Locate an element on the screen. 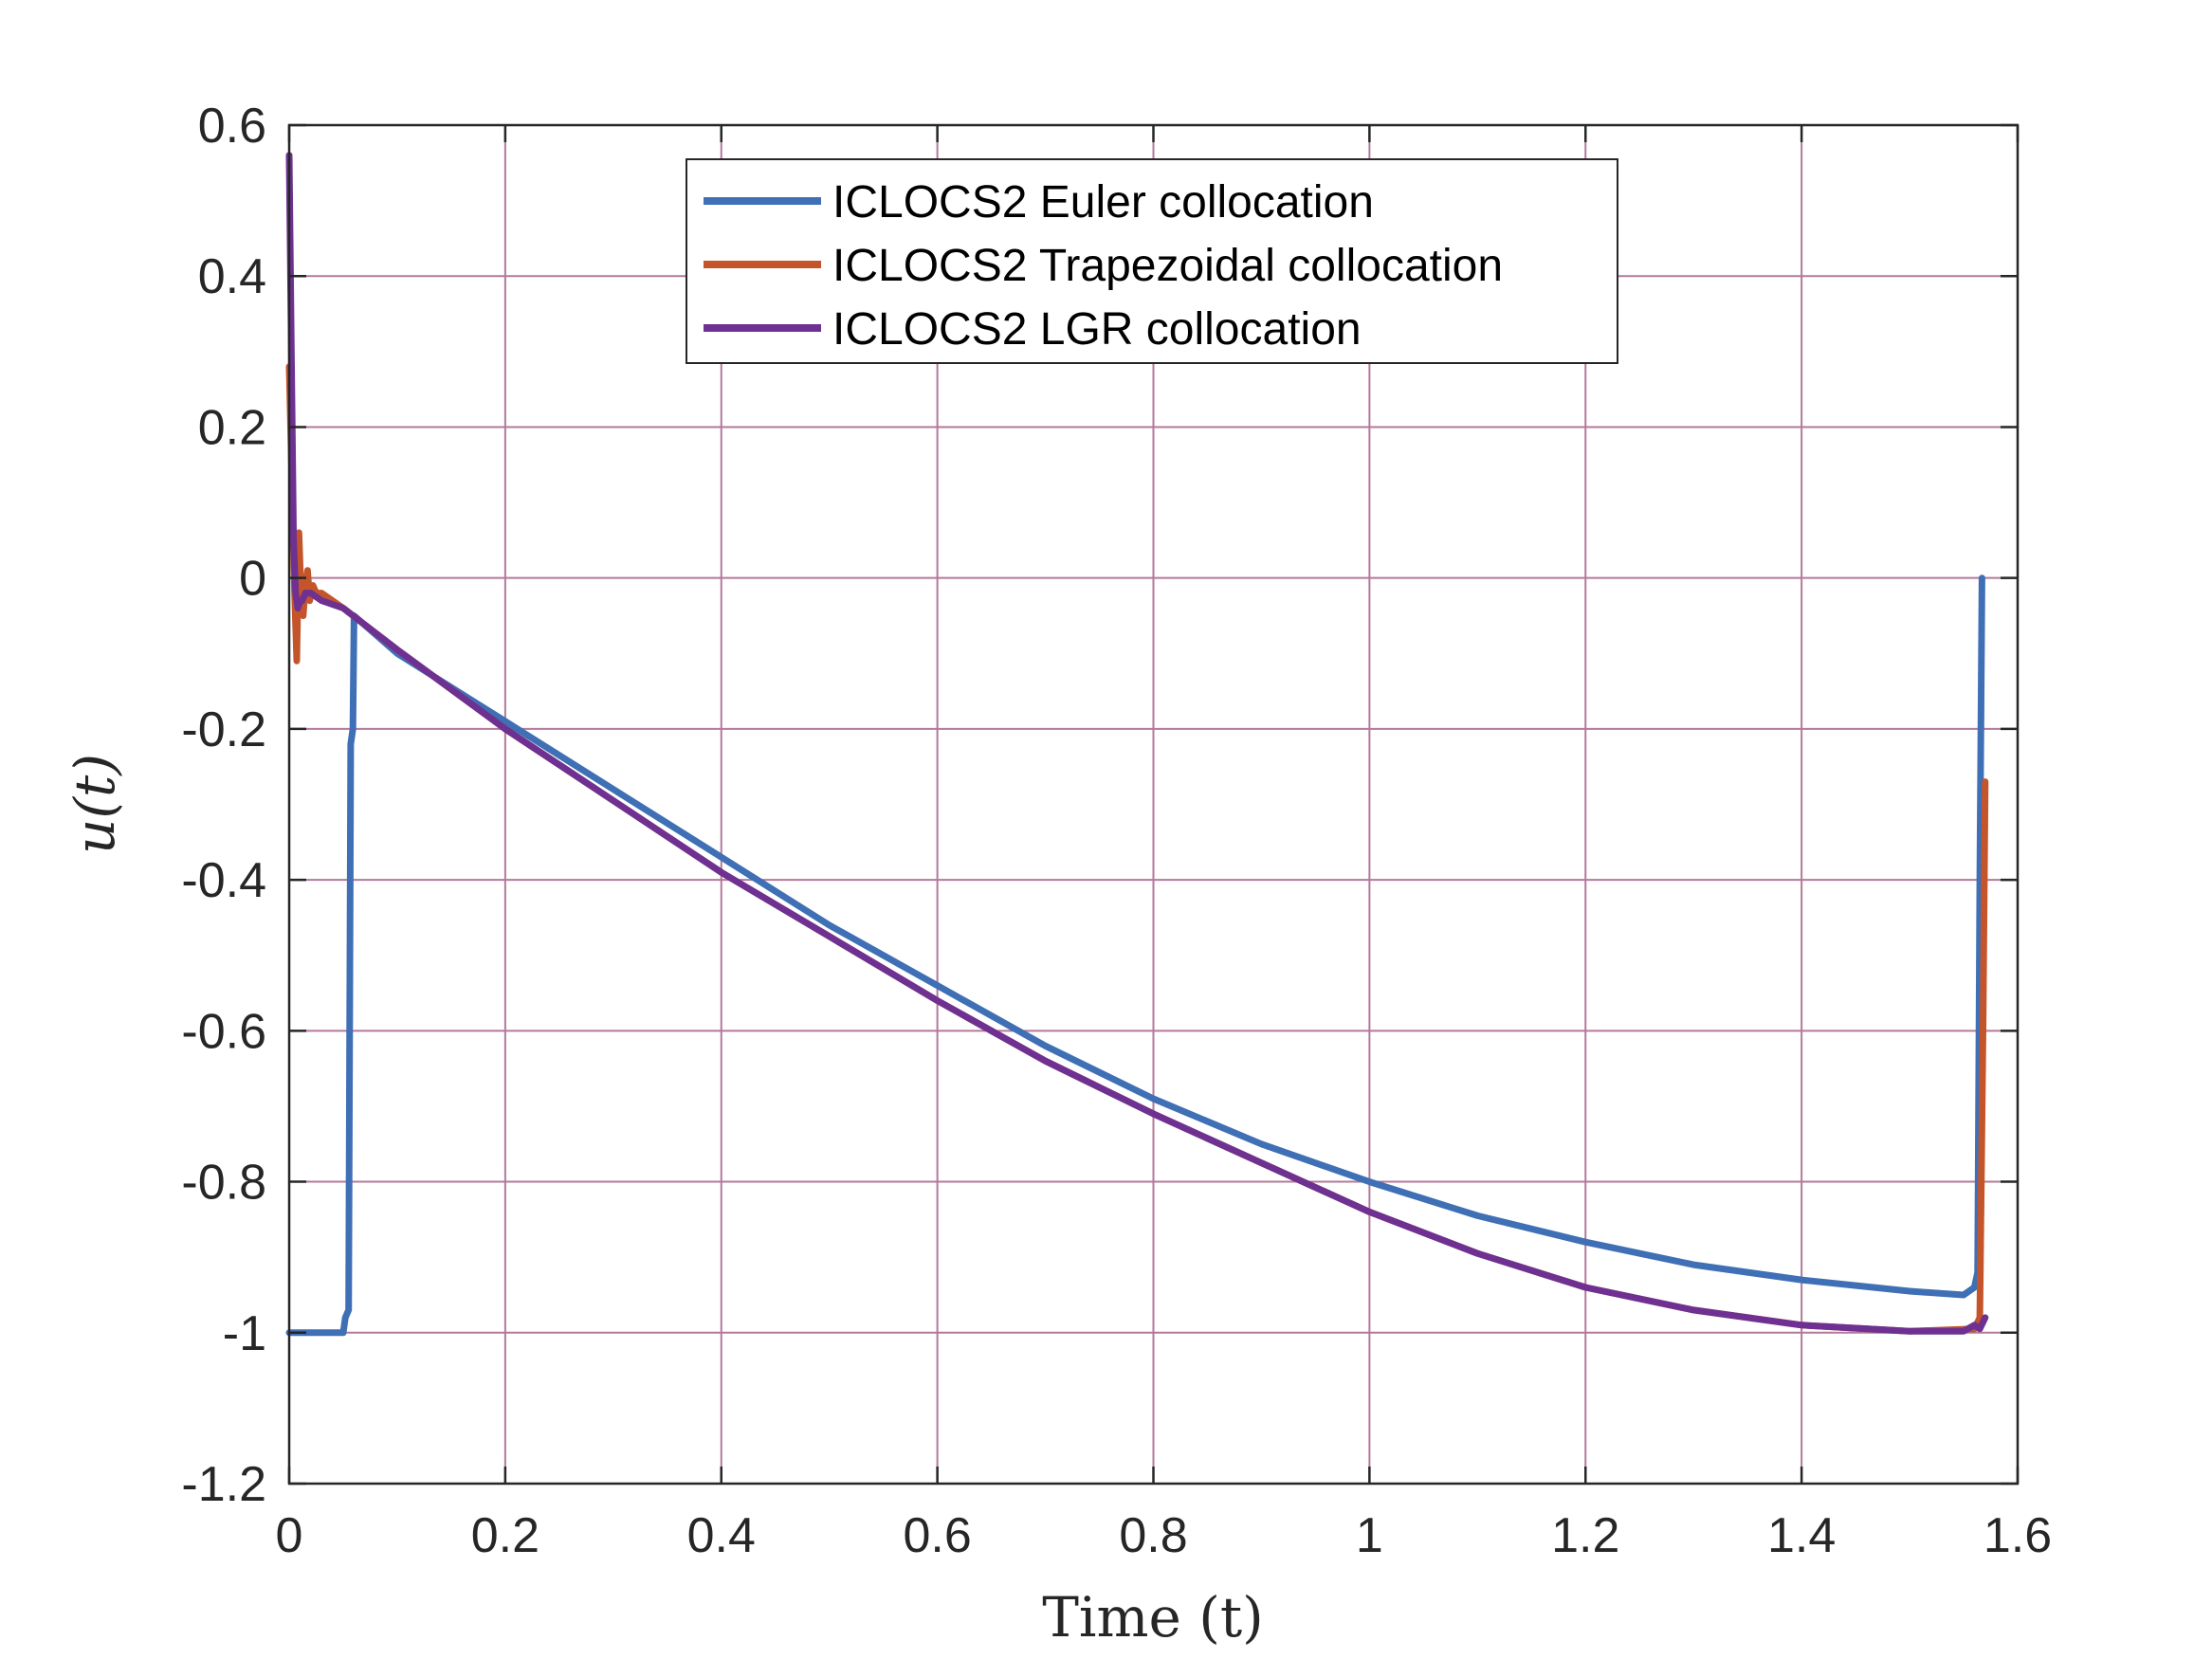 The image size is (2212, 1659). y-tick-label: -0.4 is located at coordinates (223, 880).